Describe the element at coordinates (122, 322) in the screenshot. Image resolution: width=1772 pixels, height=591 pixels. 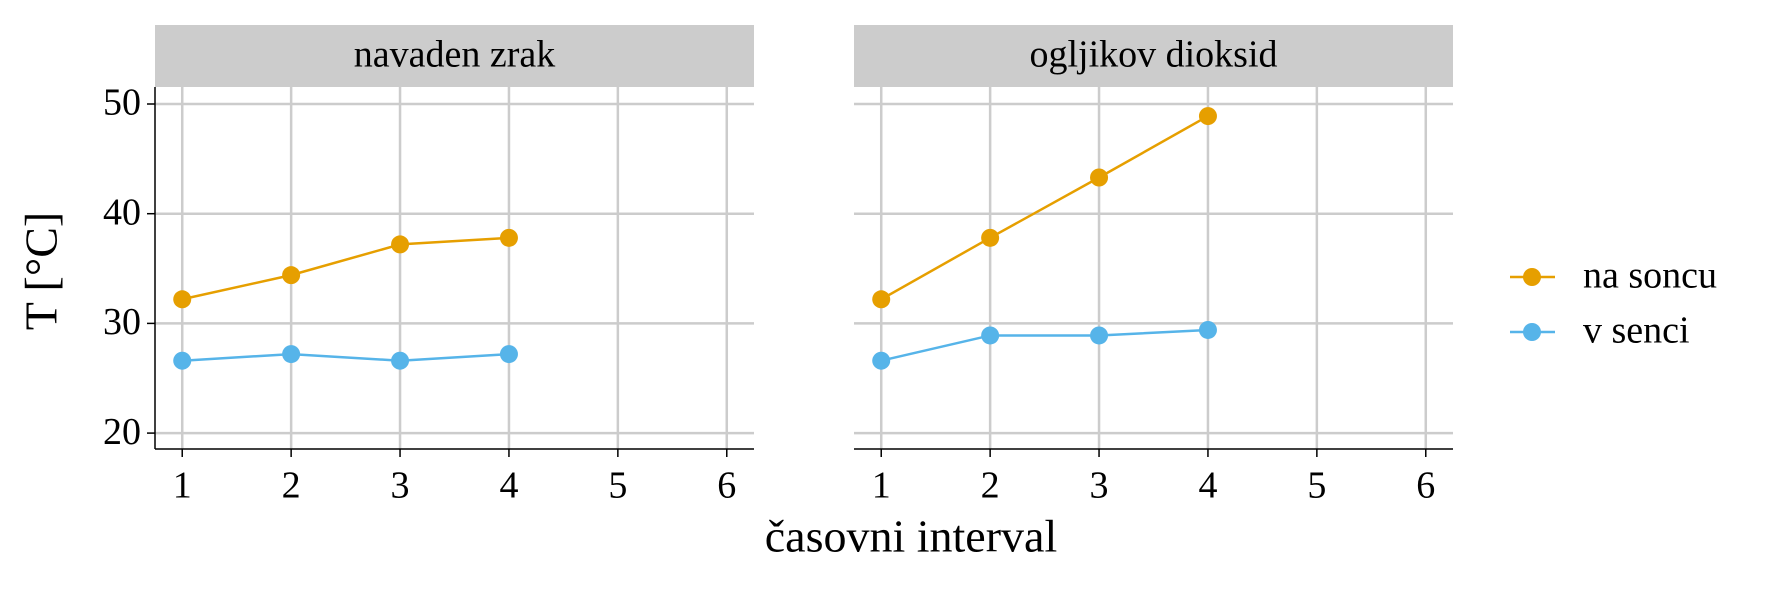
I see `y-tick-label: 30` at that location.